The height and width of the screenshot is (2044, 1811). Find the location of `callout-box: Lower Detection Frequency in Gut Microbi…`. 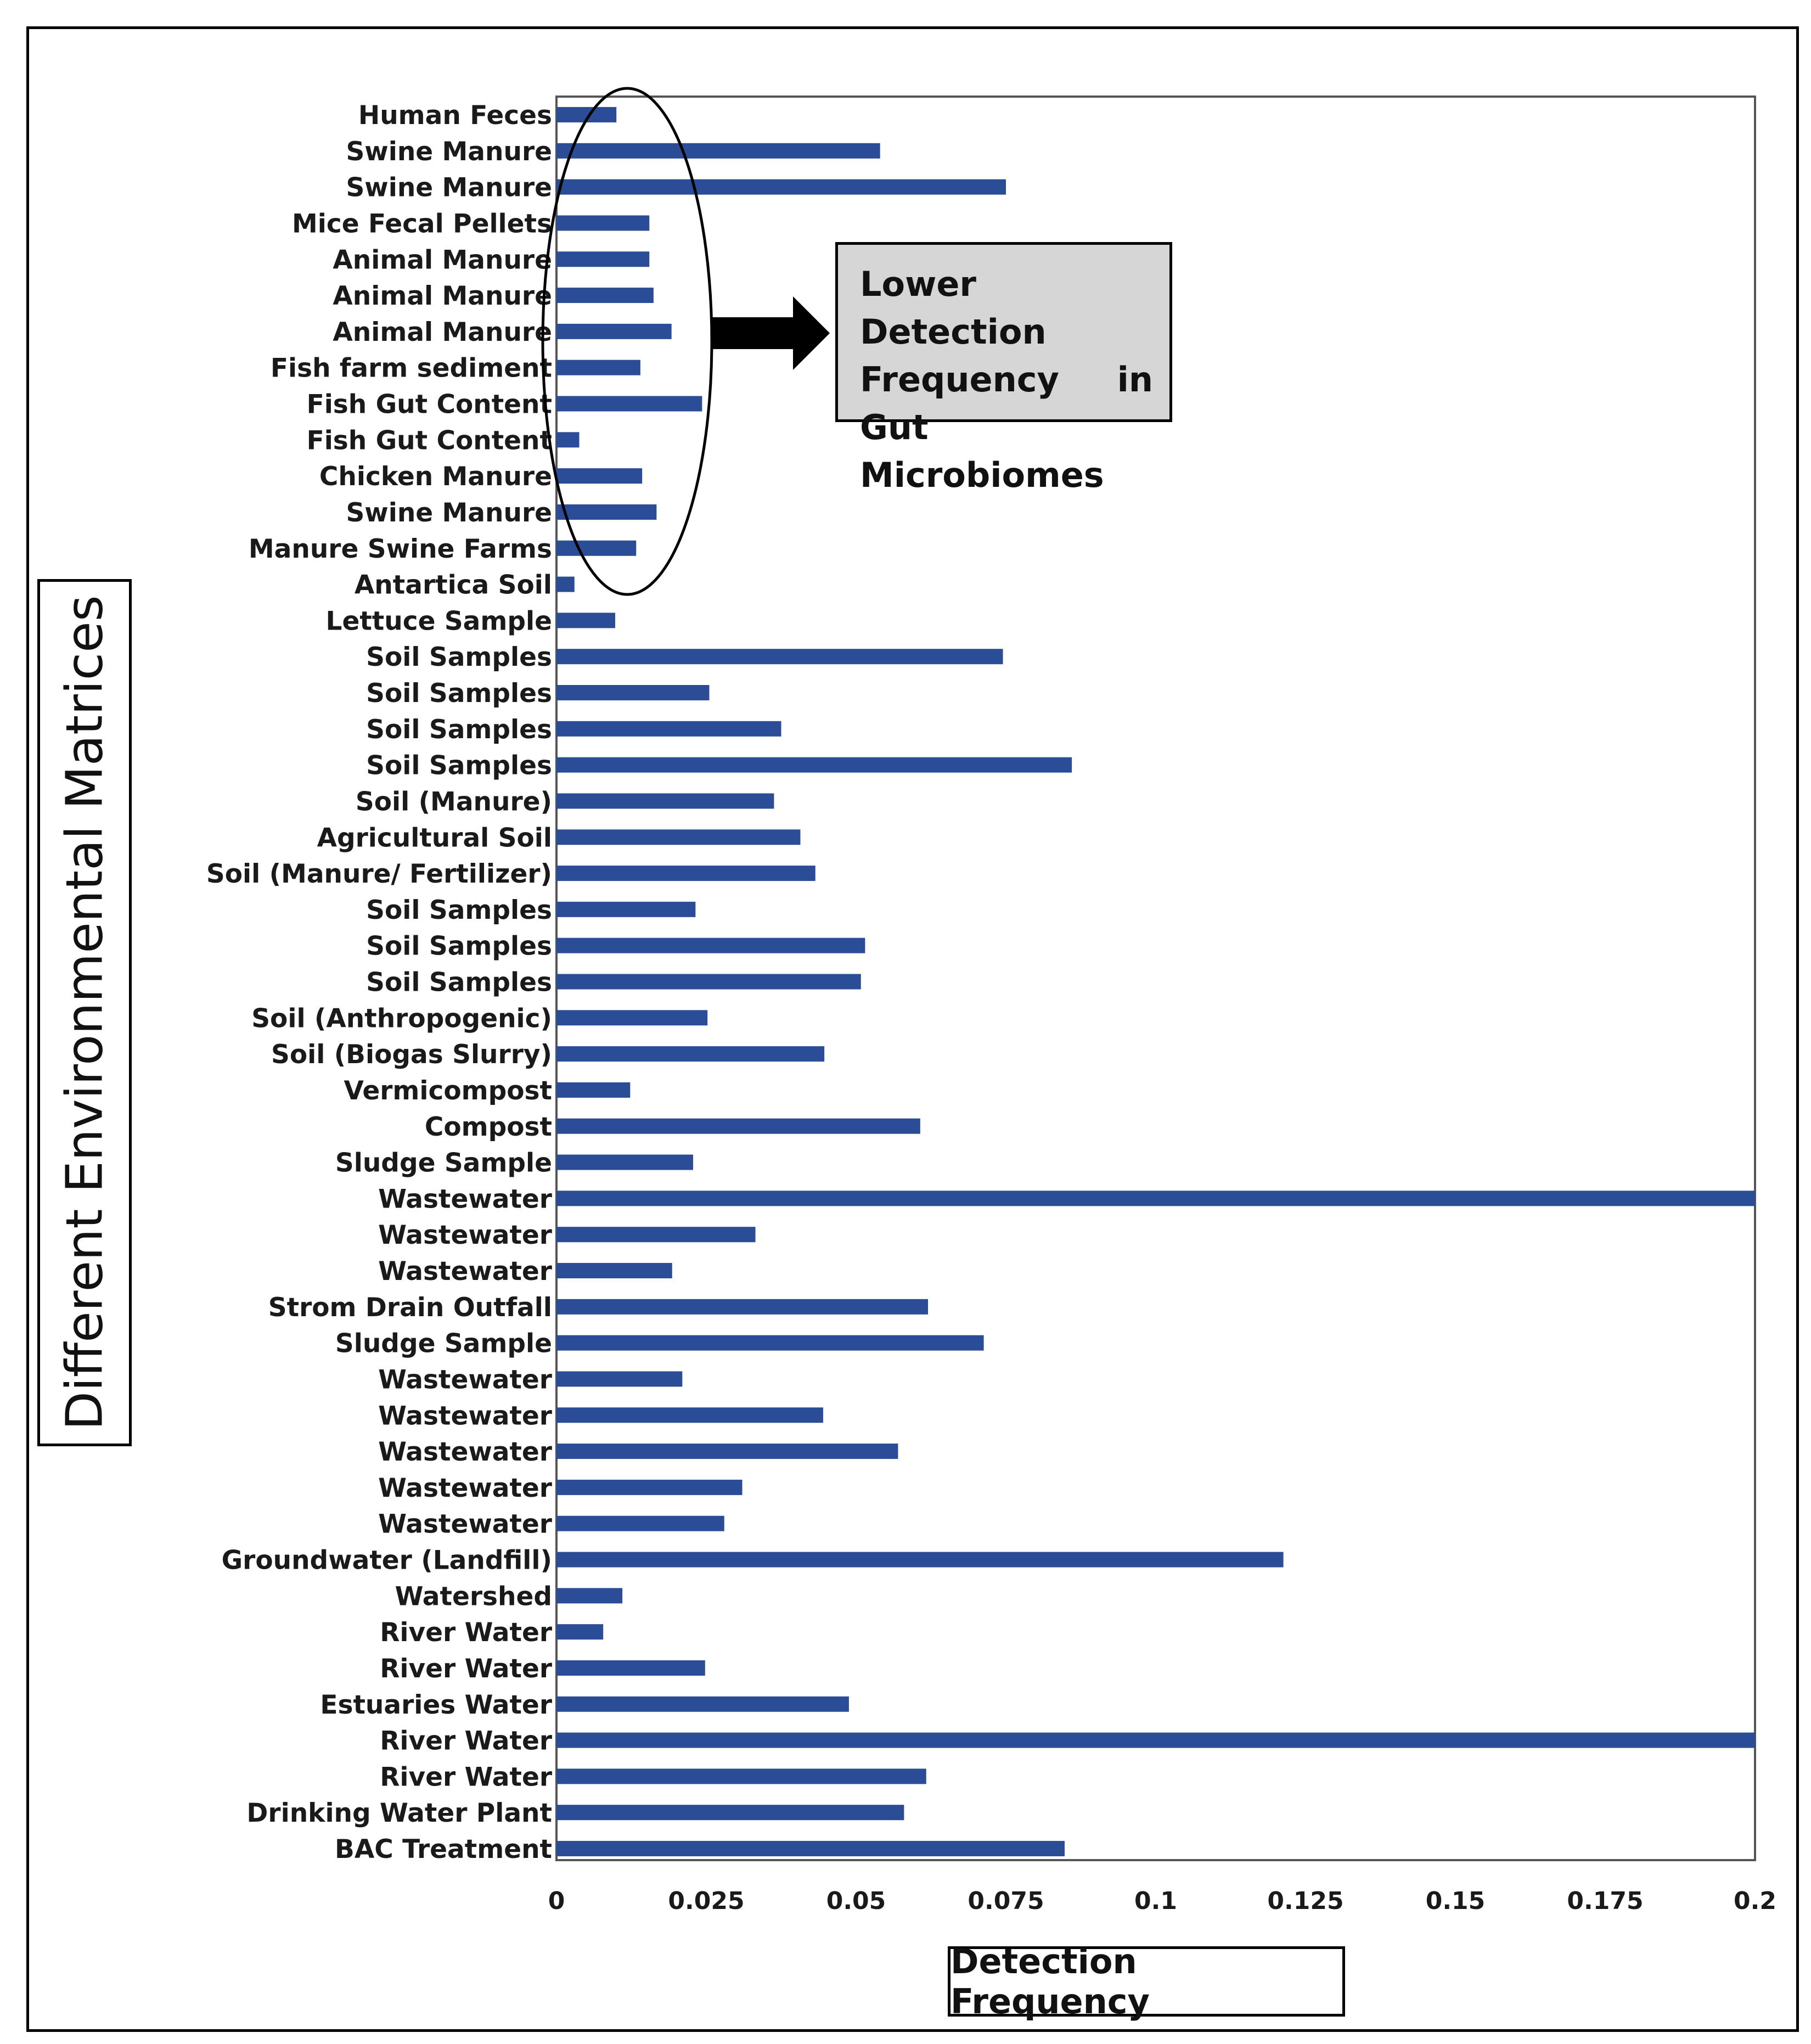

callout-box: Lower Detection Frequency in Gut Microbi… is located at coordinates (1003, 368).